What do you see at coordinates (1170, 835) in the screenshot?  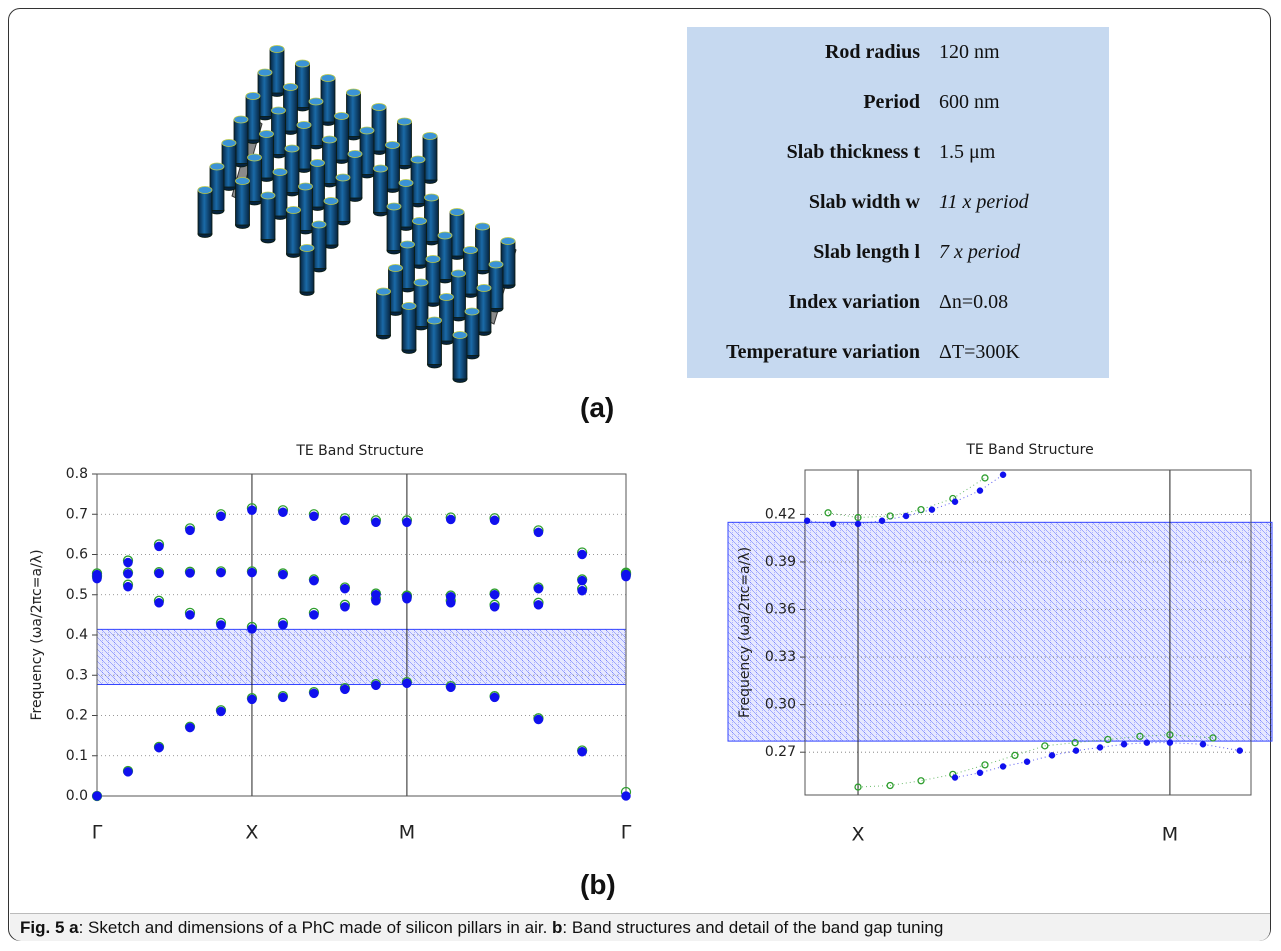 I see `x-tick-label: M` at bounding box center [1170, 835].